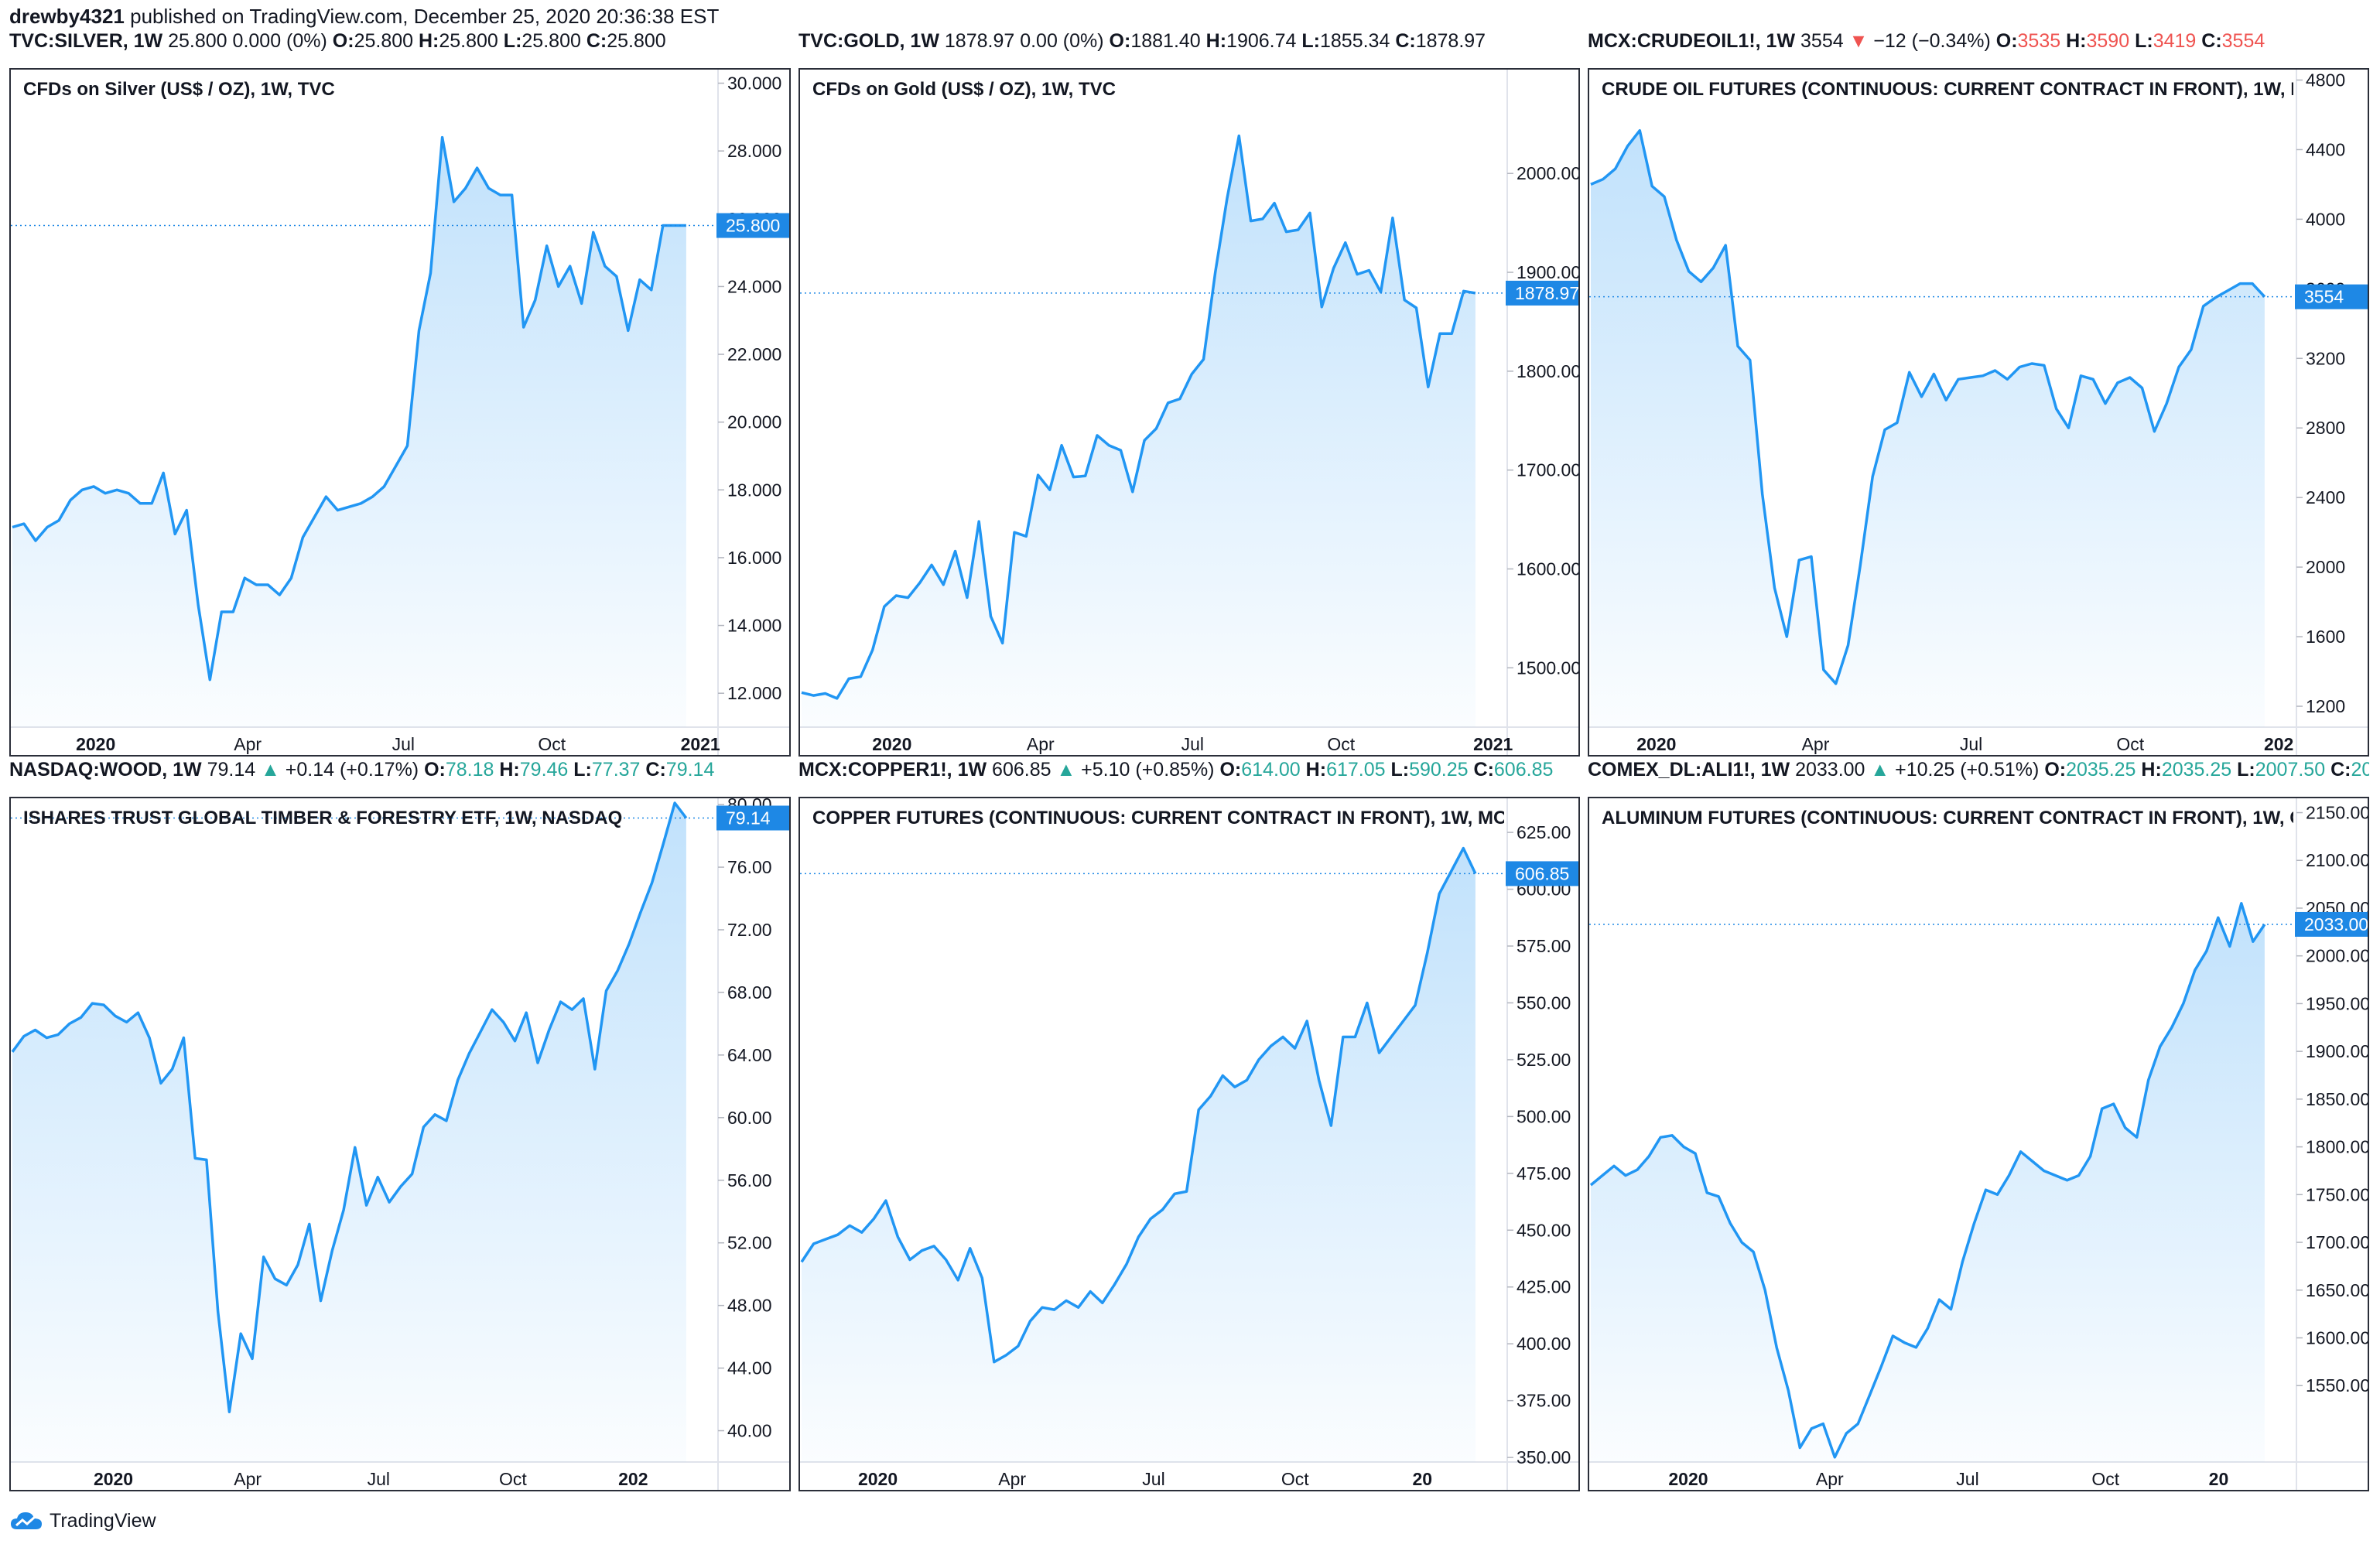 The width and height of the screenshot is (2380, 1544). Describe the element at coordinates (2101, 770) in the screenshot. I see `ohlc-value: 2035.25` at that location.